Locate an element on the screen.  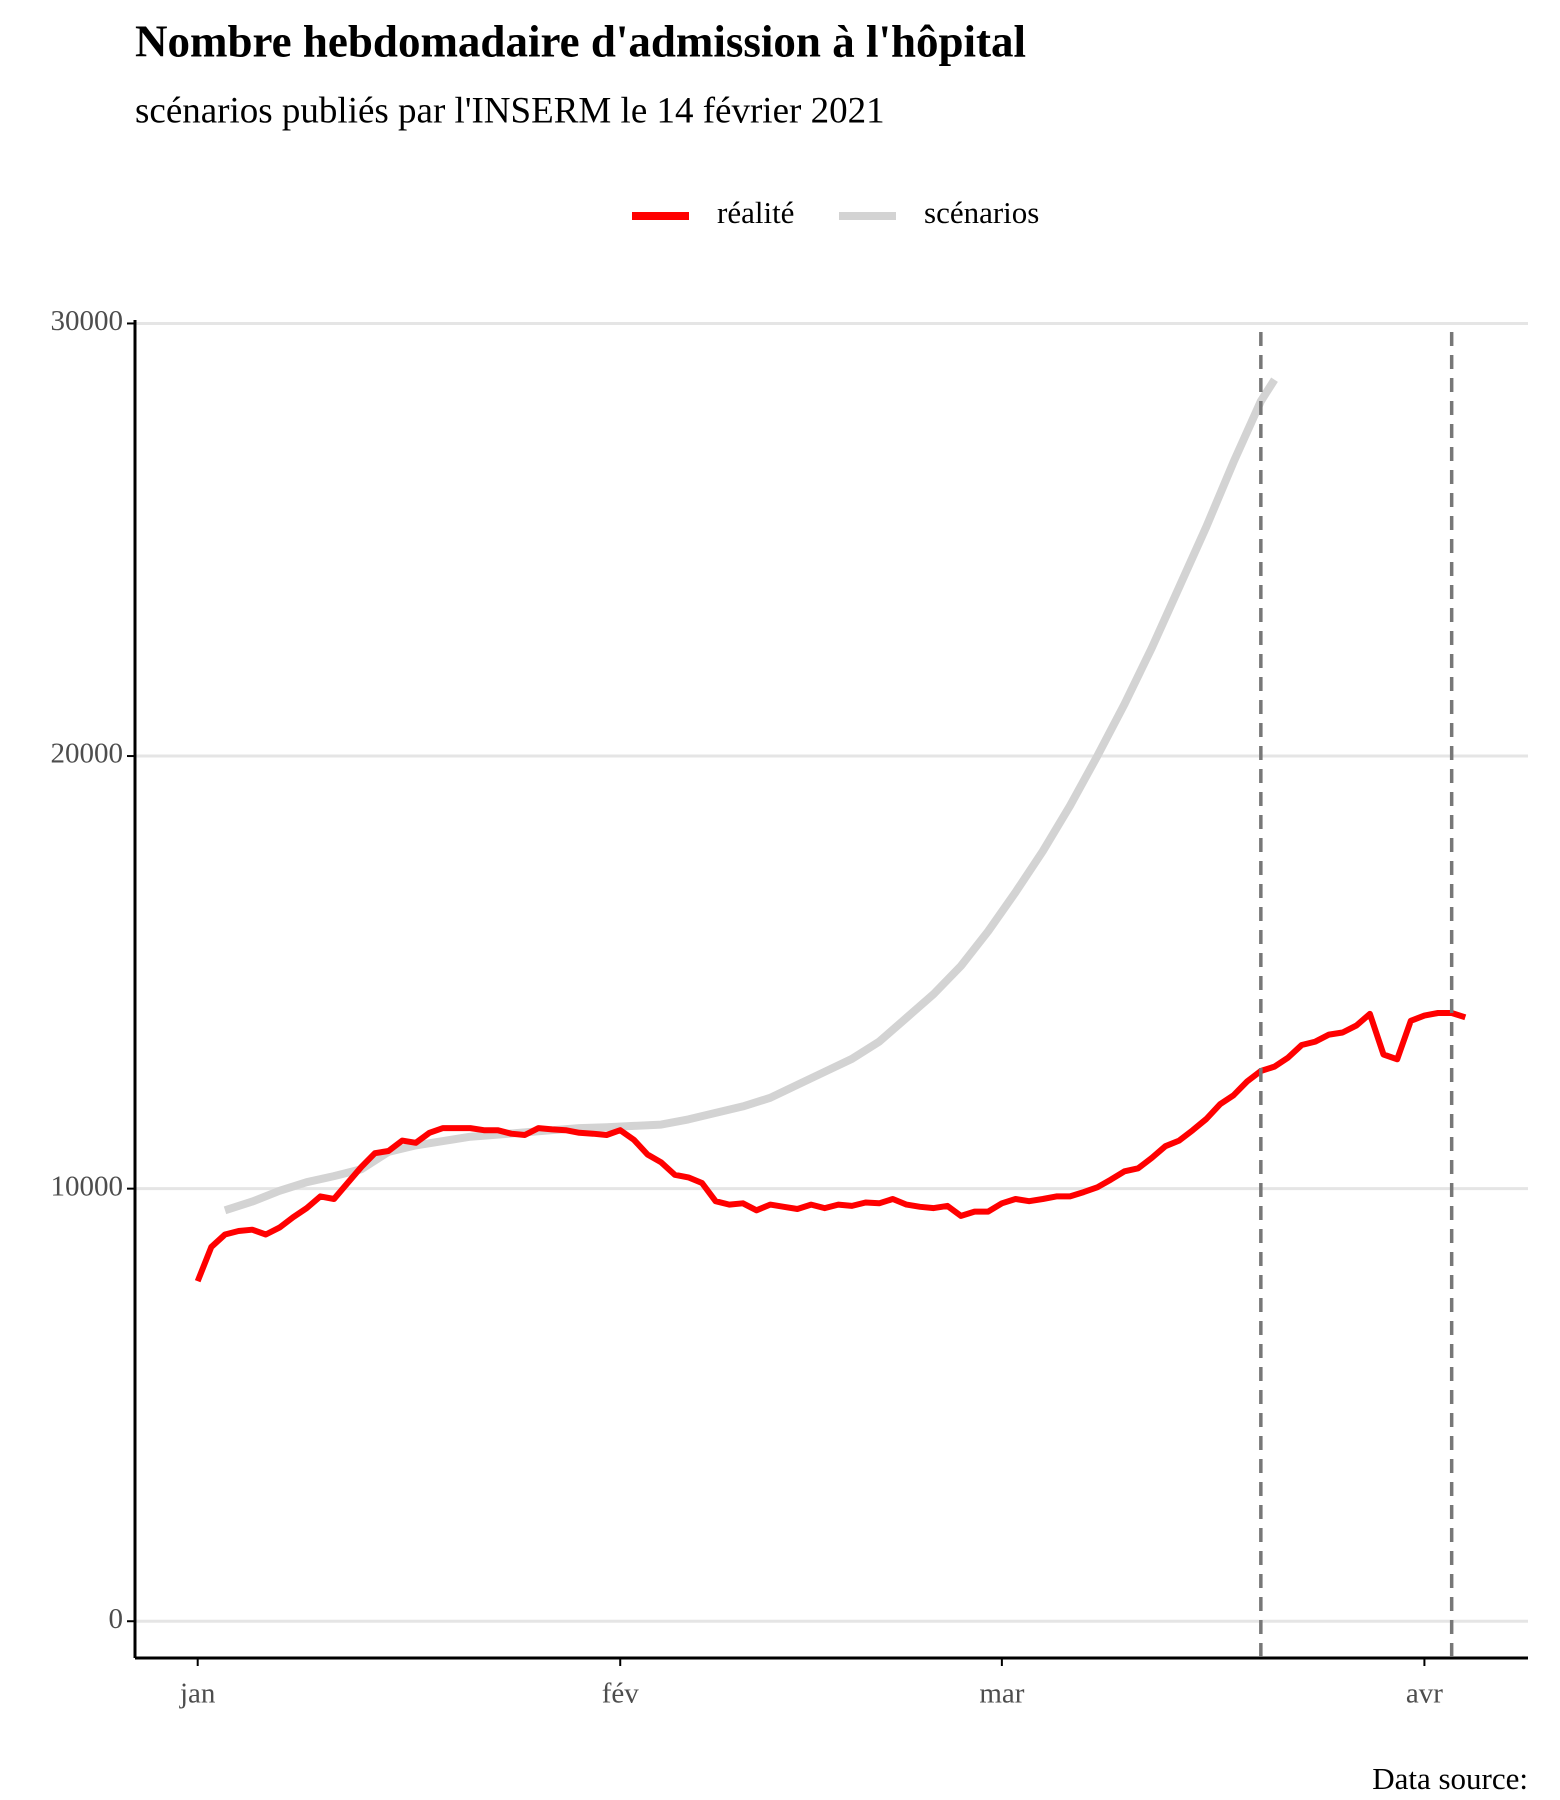
x-tick-label: jan is located at coordinates (197, 1694).